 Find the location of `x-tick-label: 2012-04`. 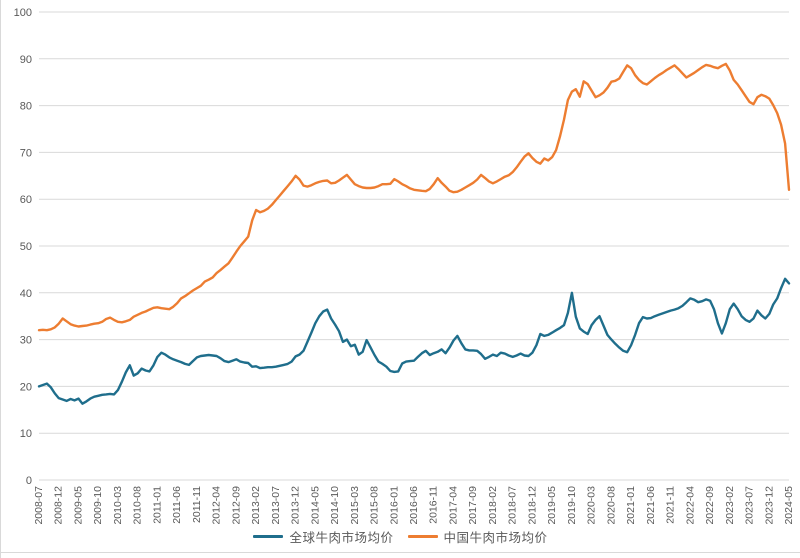

x-tick-label: 2012-04 is located at coordinates (217, 505).